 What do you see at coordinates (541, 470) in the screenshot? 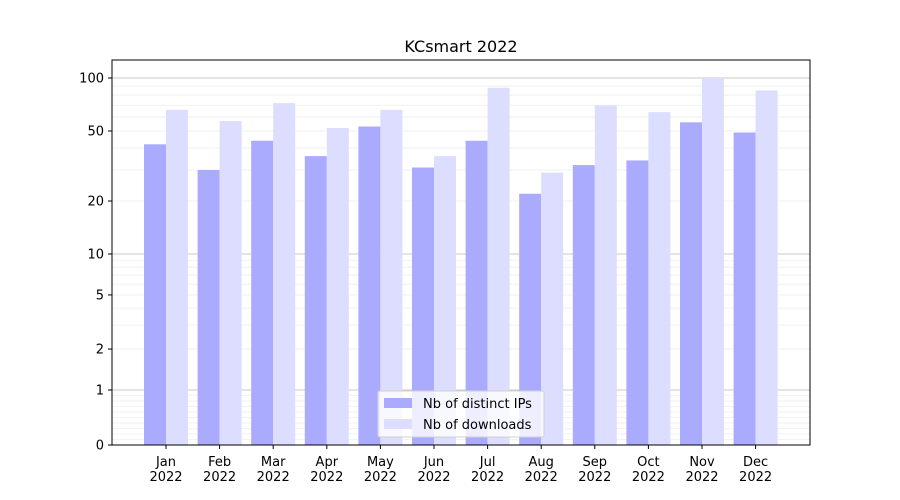
I see `x-tick-label: Aug 2022` at bounding box center [541, 470].